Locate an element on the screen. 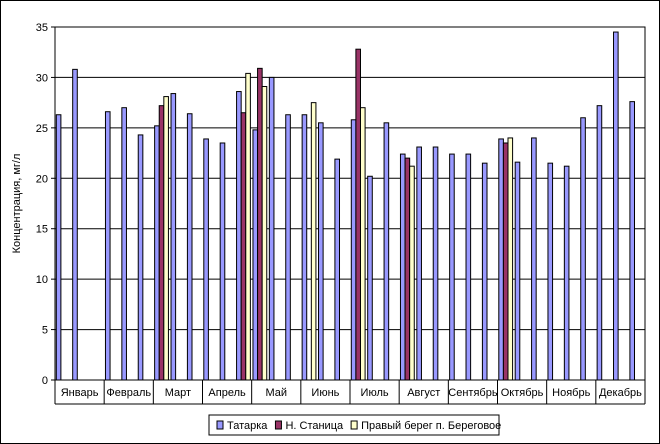  y-tick-label-10: 10 is located at coordinates (42, 280).